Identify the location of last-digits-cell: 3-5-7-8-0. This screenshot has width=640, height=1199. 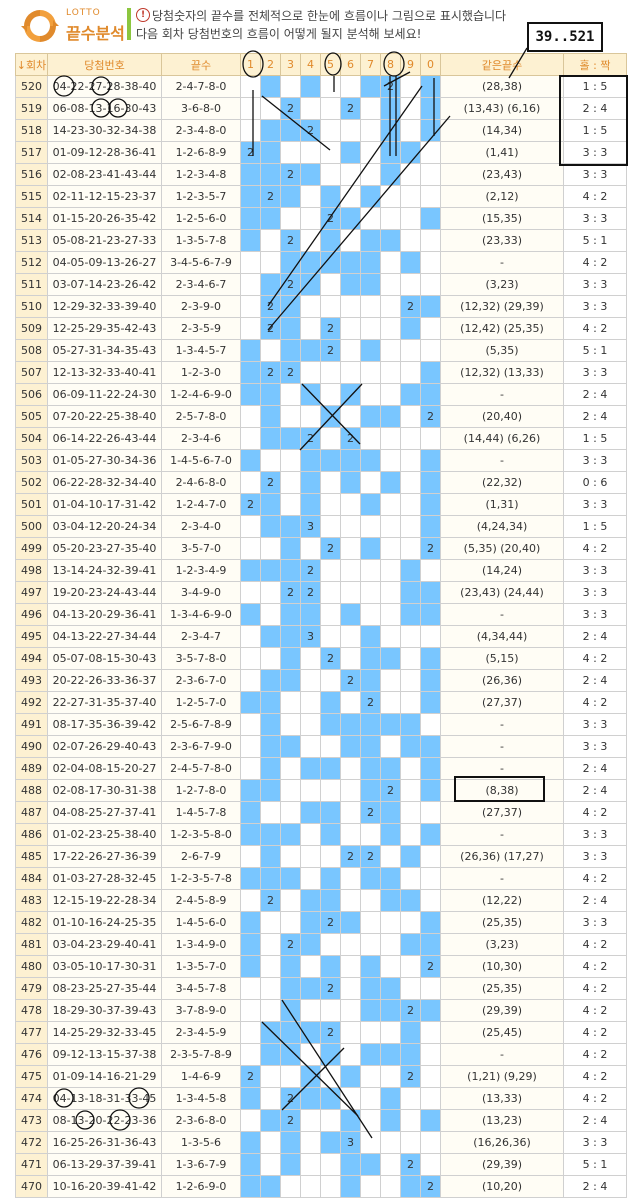
(201, 658).